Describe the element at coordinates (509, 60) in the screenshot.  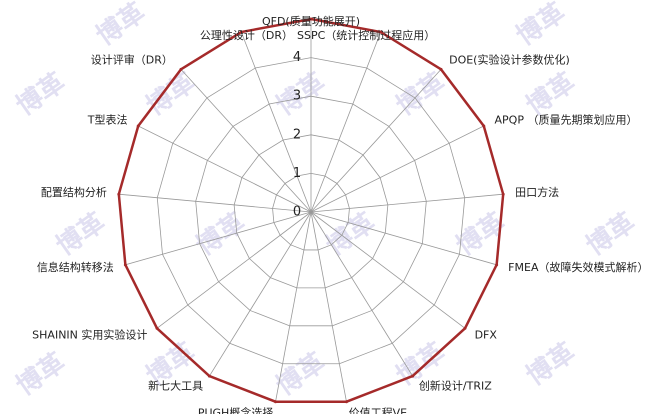
I see `axis-label: DOE(实验设计参数优化)` at that location.